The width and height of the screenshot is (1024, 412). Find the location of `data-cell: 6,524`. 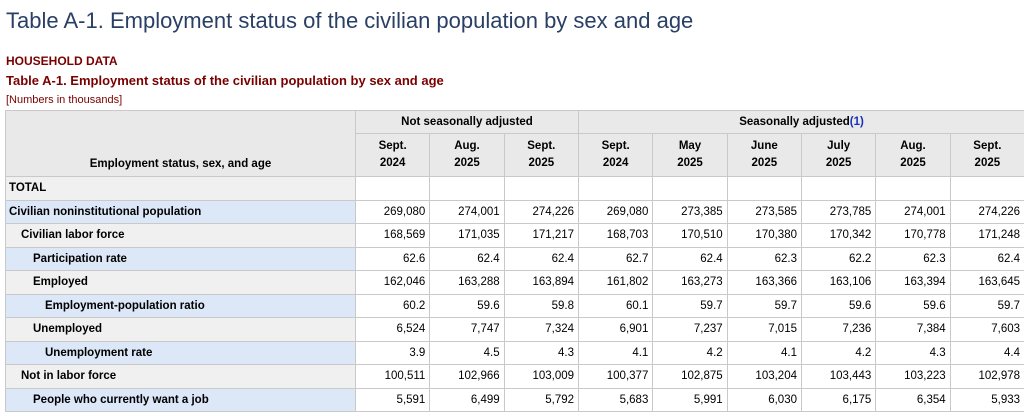

data-cell: 6,524 is located at coordinates (393, 330).